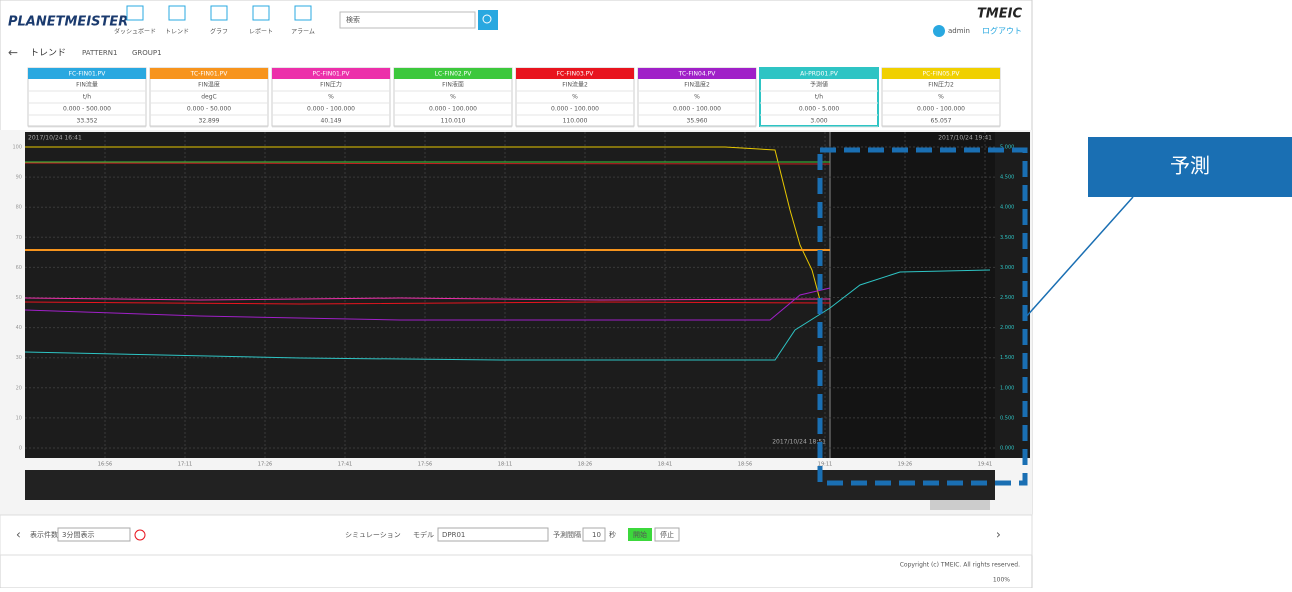  I want to click on nav-label: レポート, so click(261, 32).